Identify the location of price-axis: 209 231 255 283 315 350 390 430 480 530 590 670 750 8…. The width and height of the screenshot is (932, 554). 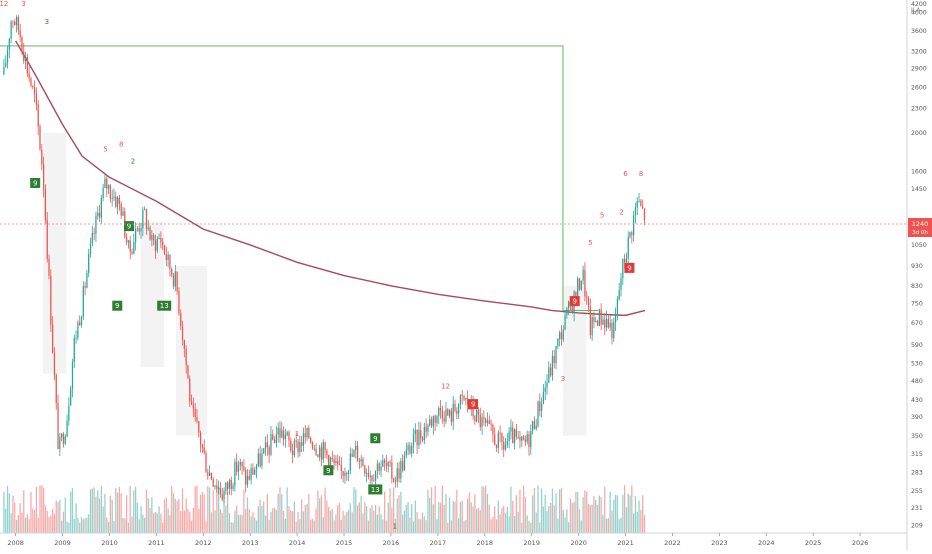
(919, 265).